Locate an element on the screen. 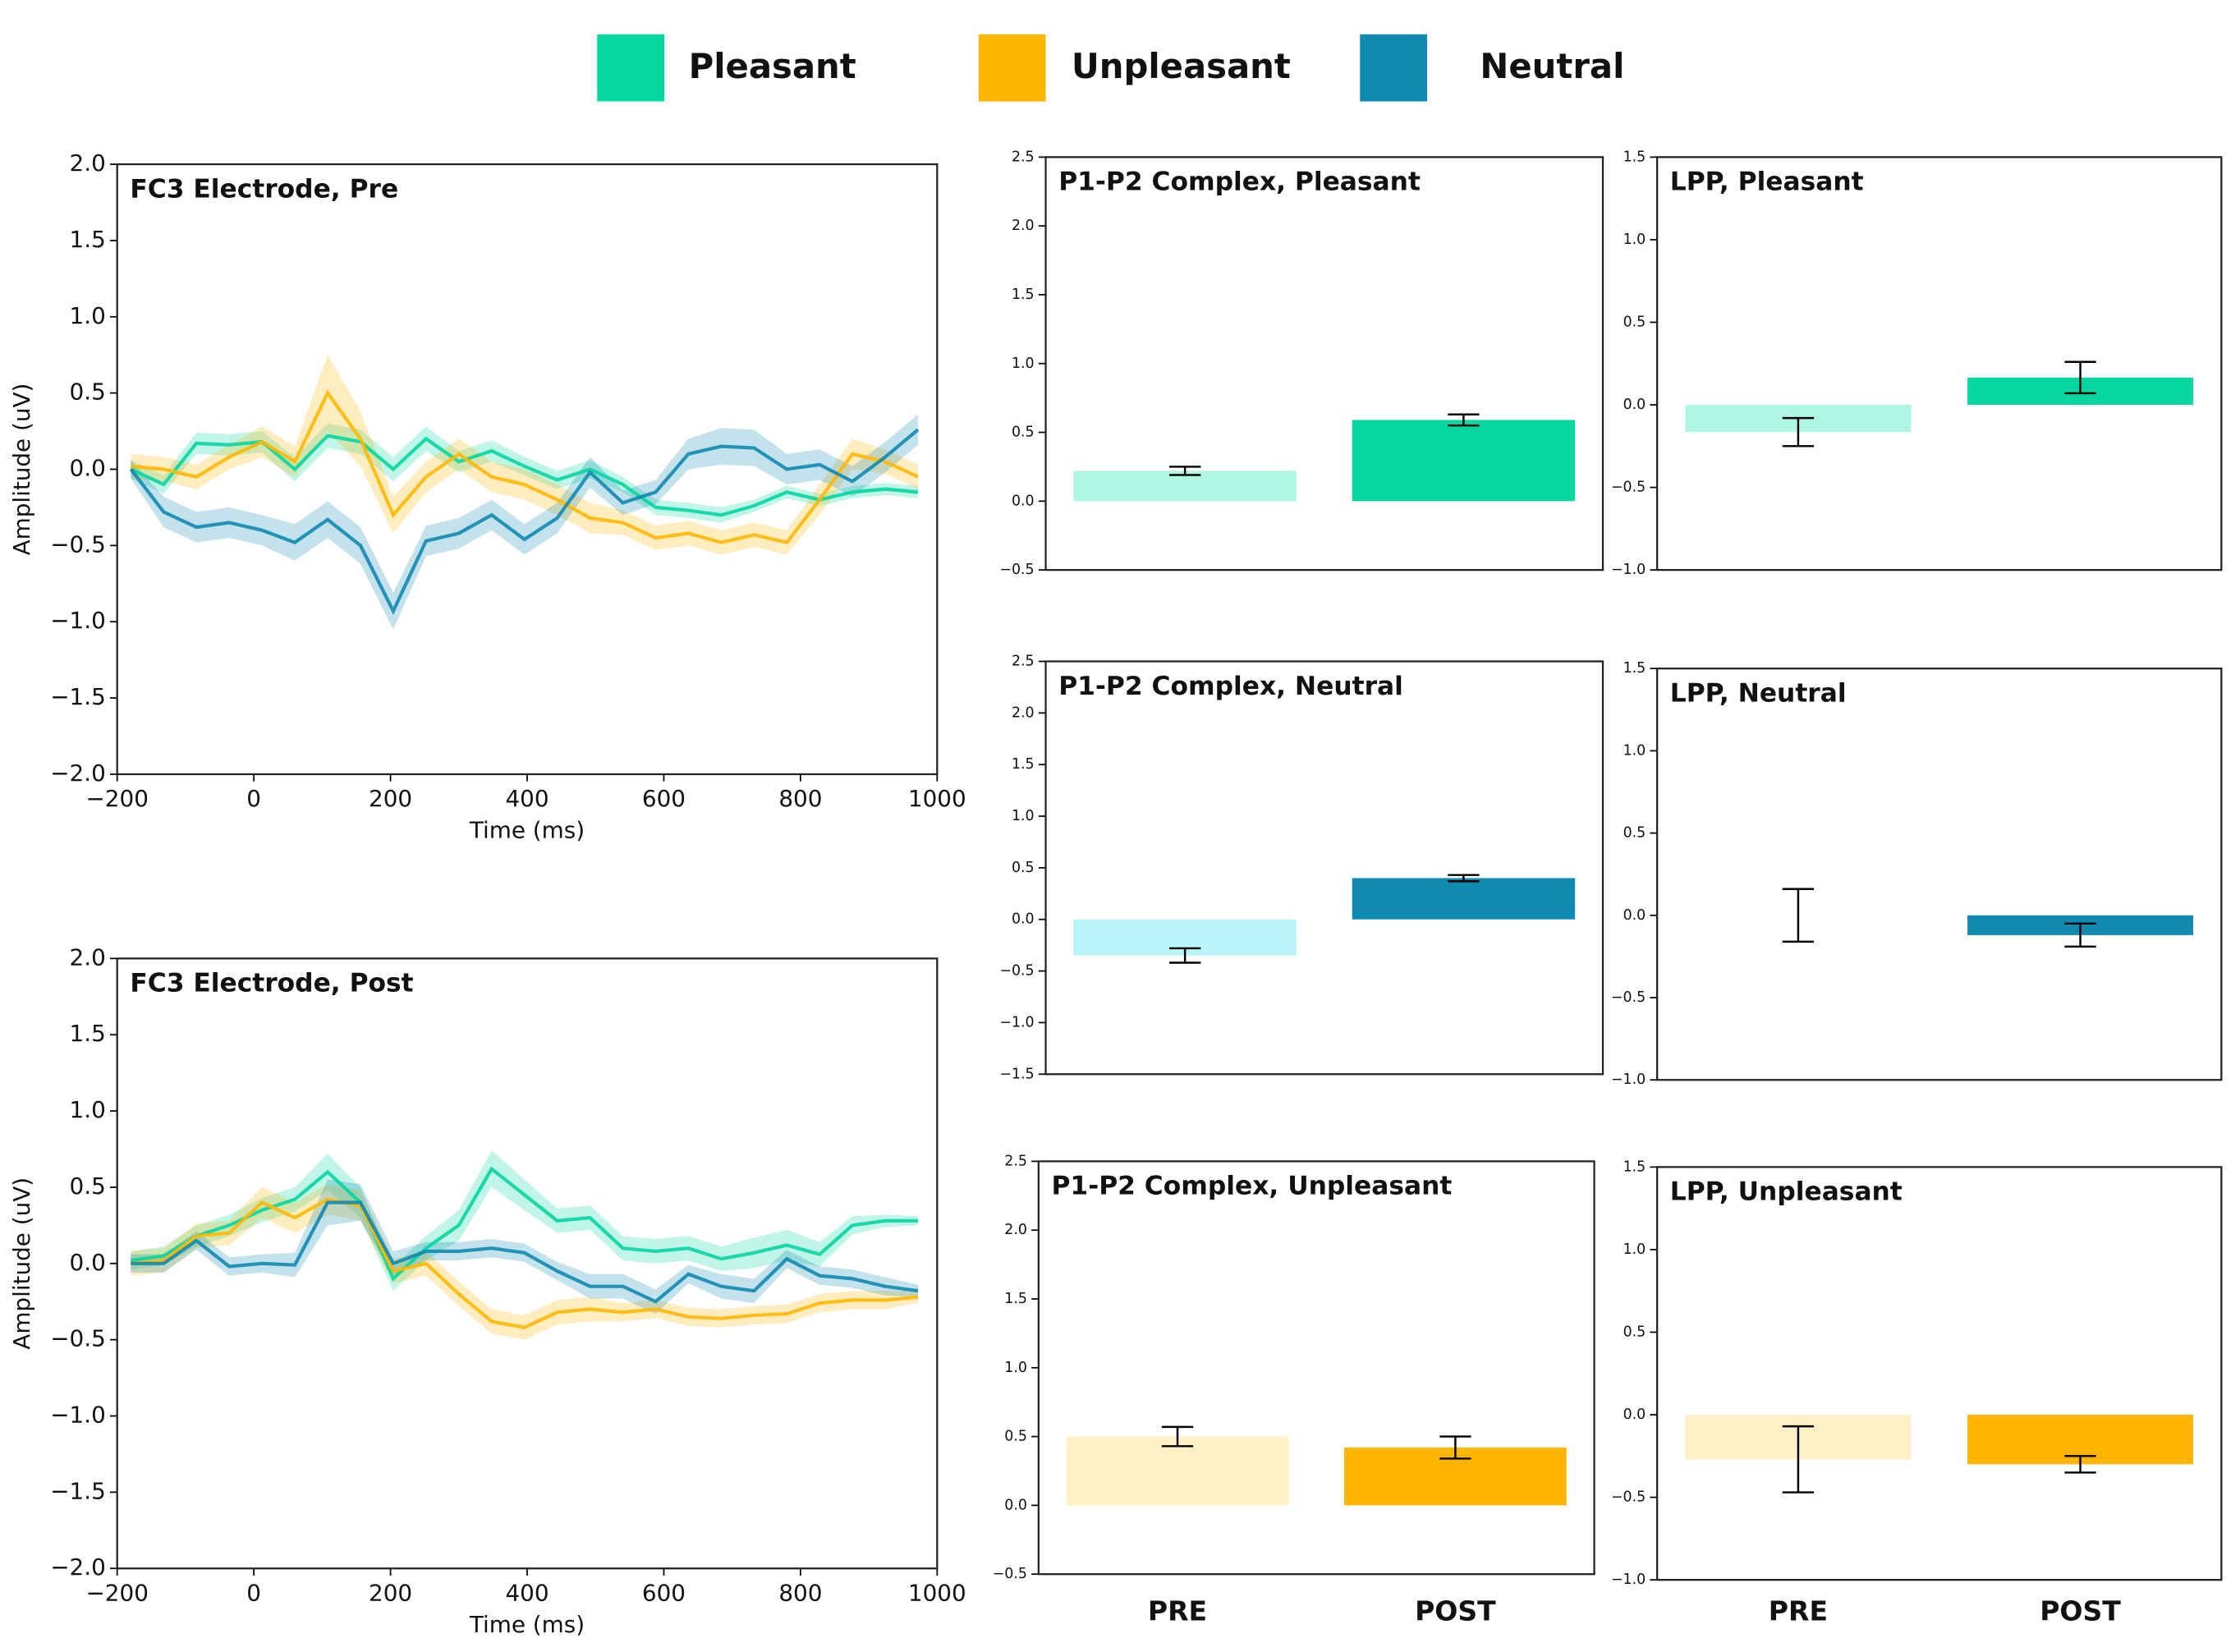 The width and height of the screenshot is (2240, 1652). x-axis-label: Time (ms) is located at coordinates (527, 830).